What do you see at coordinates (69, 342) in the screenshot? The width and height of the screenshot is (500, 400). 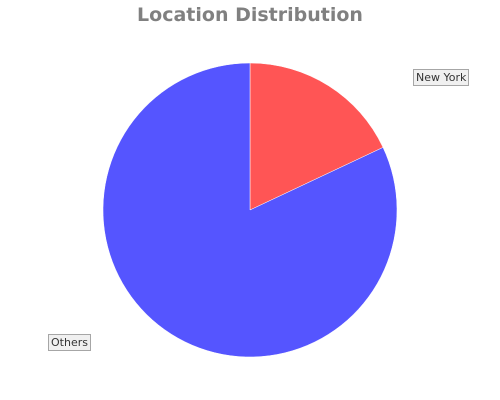 I see `slice-label-others: Others` at bounding box center [69, 342].